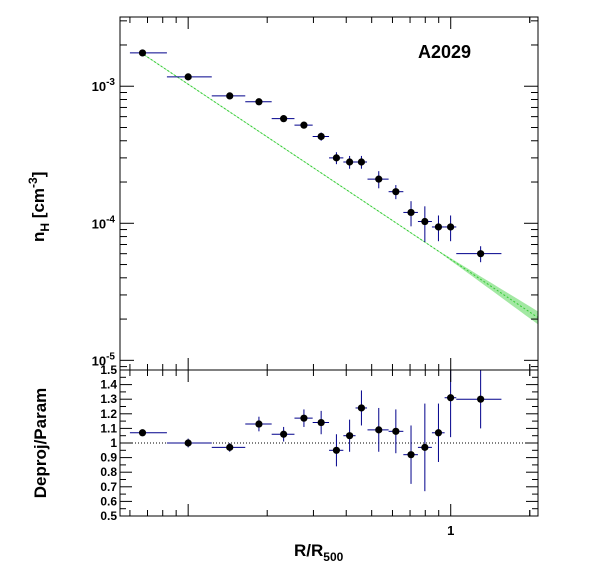 The image size is (596, 572). I want to click on y-tick-label: 1.3, so click(108, 399).